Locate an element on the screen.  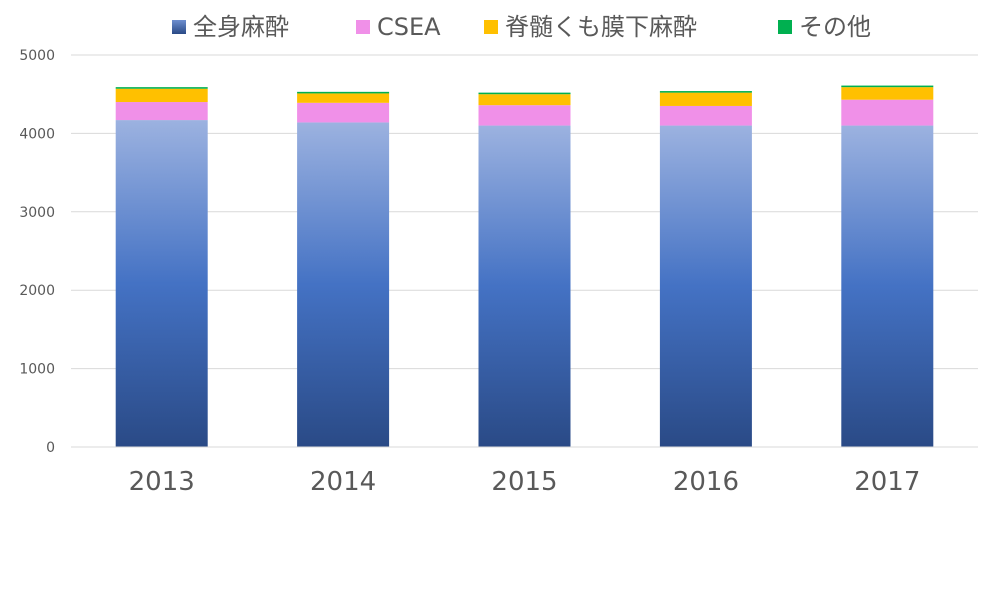
legend-item-csea: CSEA is located at coordinates (398, 27).